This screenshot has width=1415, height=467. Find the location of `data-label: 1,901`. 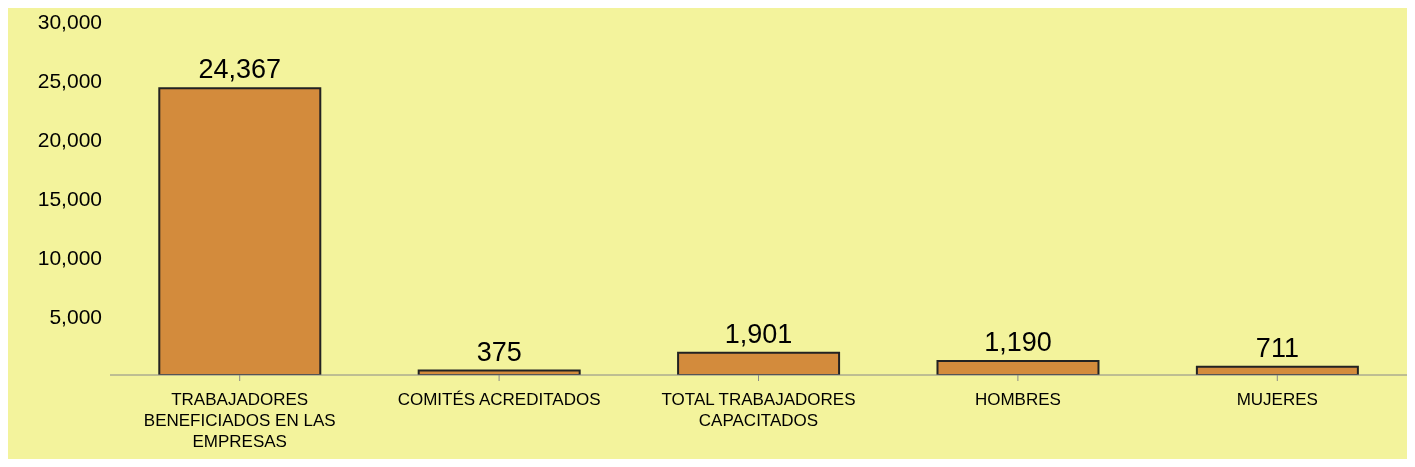

data-label: 1,901 is located at coordinates (758, 333).